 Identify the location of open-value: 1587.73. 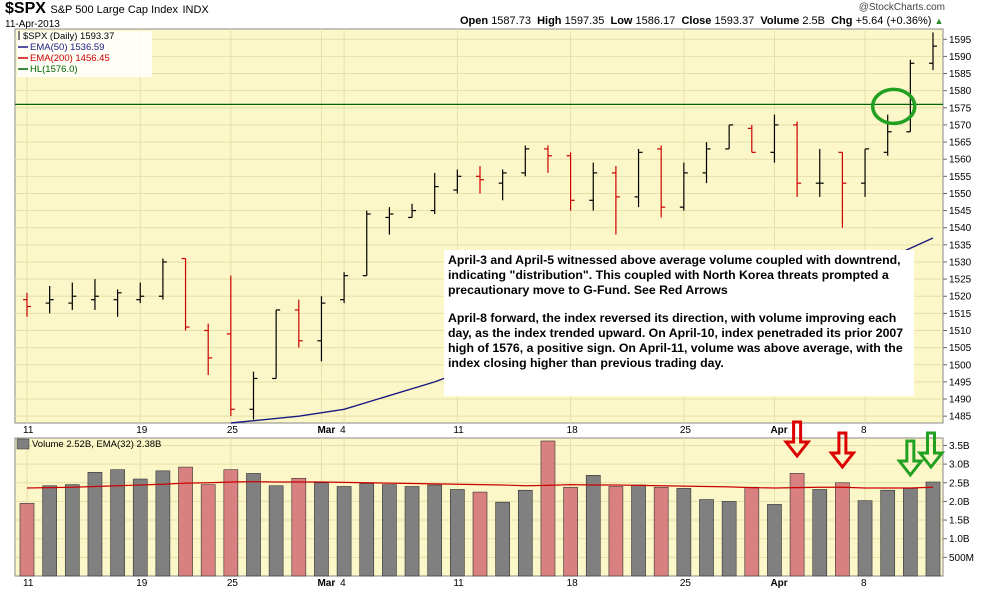
(511, 21).